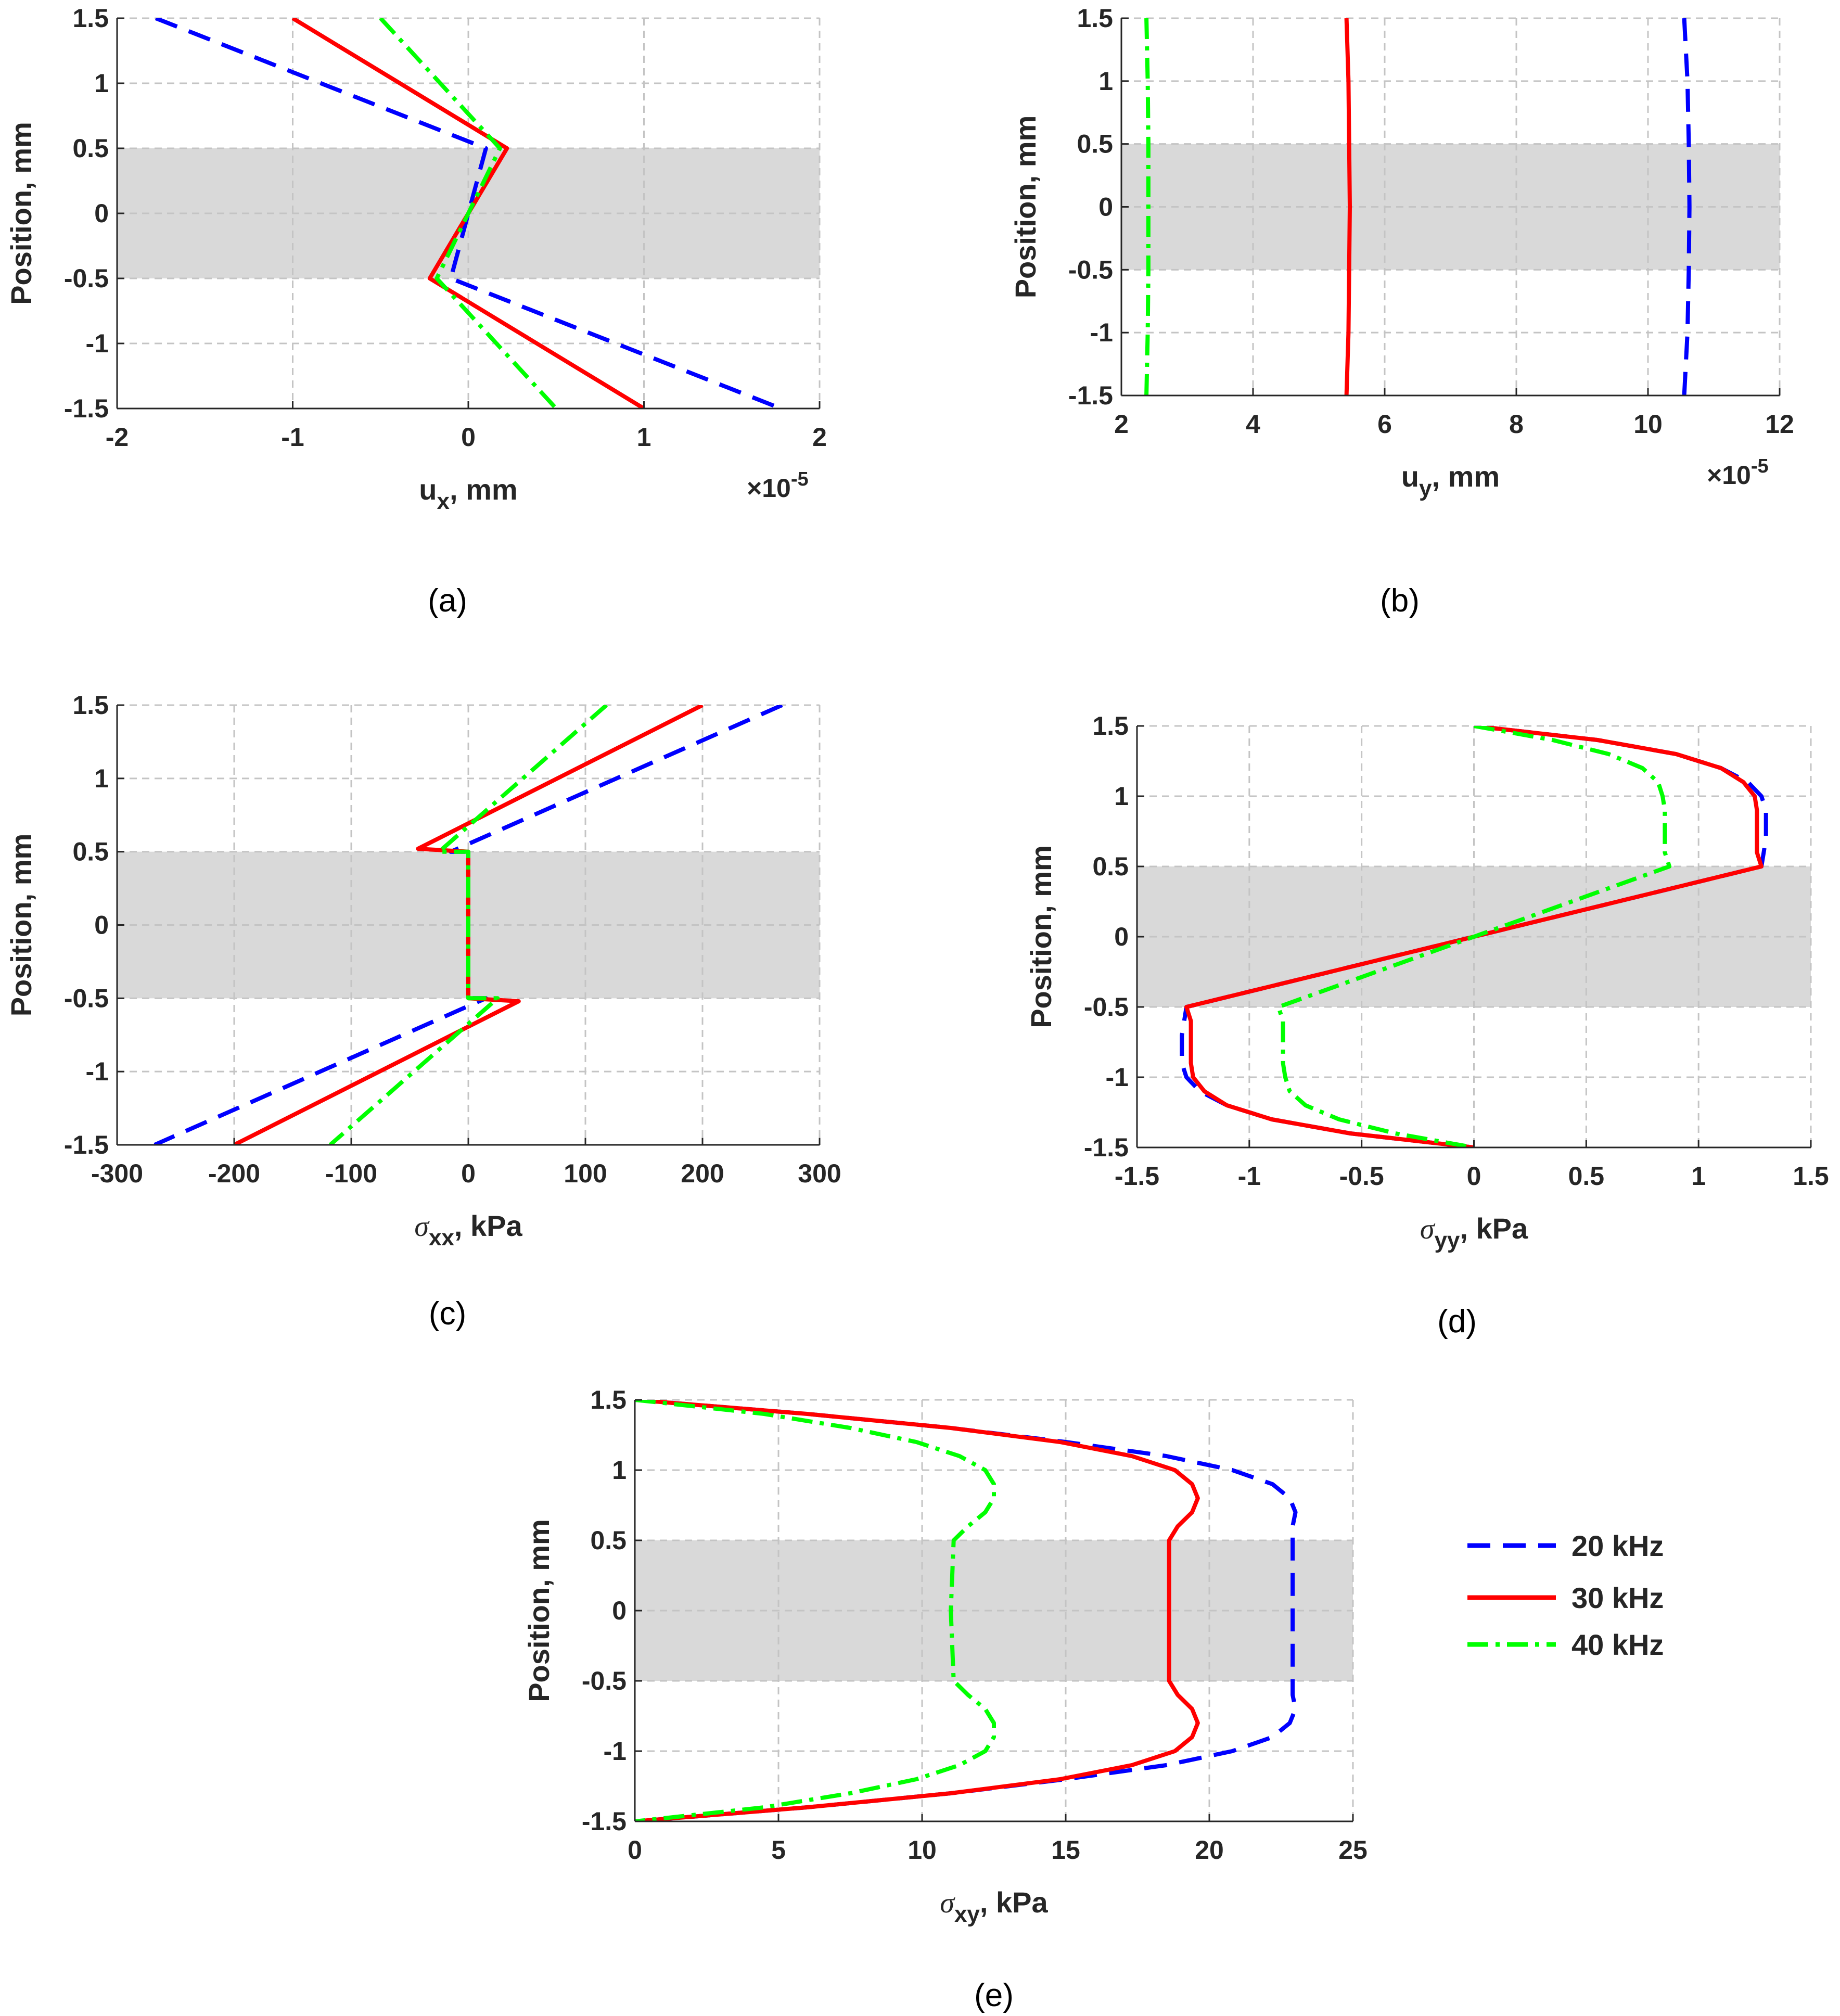 The image size is (1840, 2016). What do you see at coordinates (448, 1314) in the screenshot?
I see `panel-caption: (c)` at bounding box center [448, 1314].